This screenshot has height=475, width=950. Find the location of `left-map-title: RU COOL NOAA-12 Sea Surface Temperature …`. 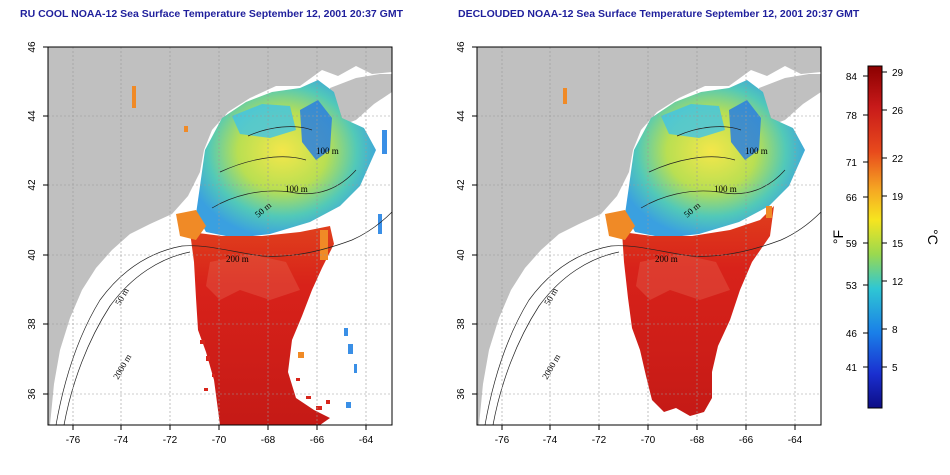

left-map-title: RU COOL NOAA-12 Sea Surface Temperature … is located at coordinates (212, 14).